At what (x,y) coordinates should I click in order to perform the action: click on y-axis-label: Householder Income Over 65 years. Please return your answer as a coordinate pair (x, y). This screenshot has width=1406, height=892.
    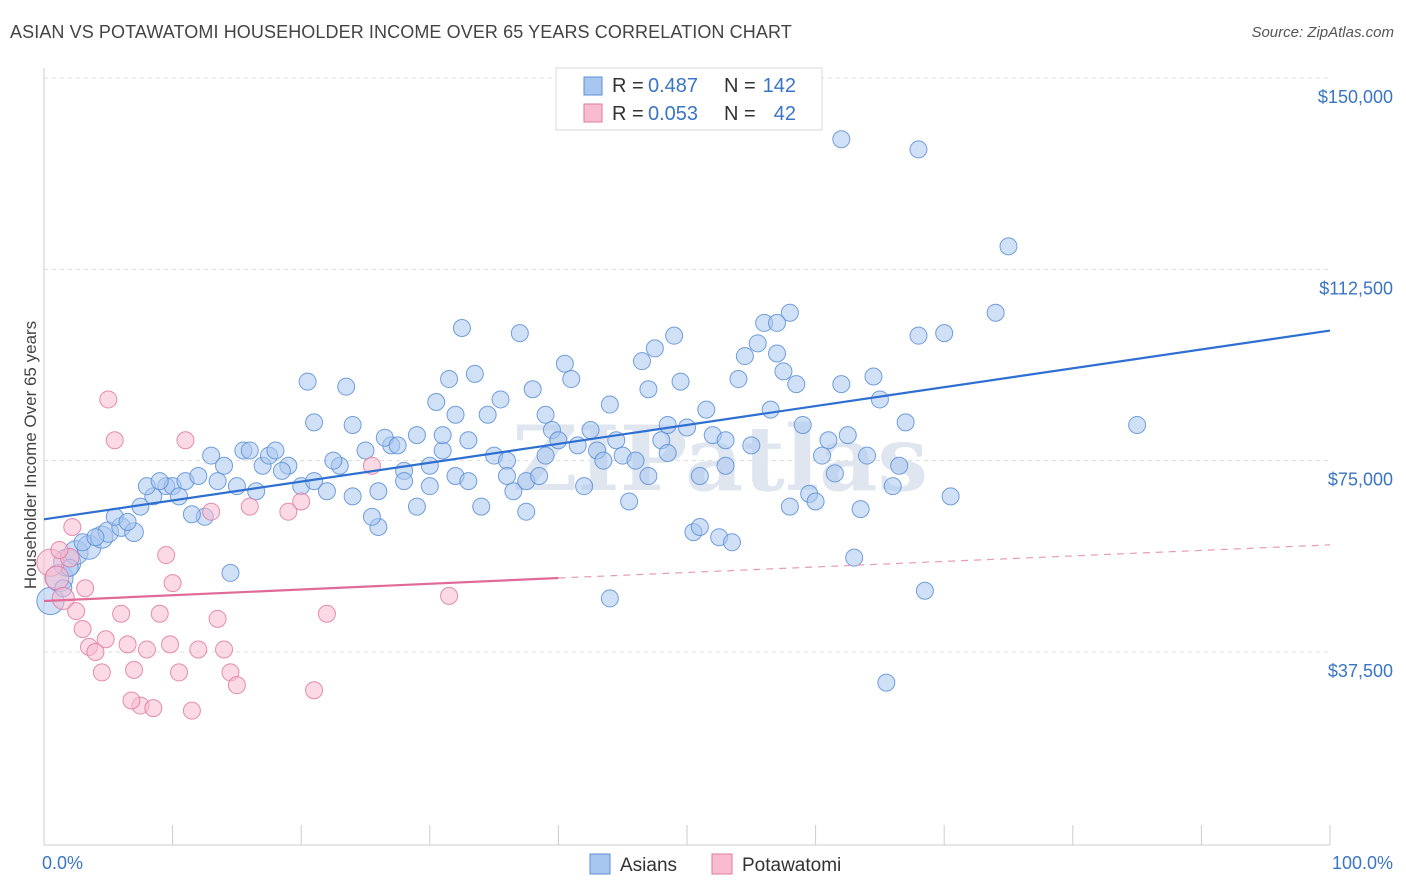
    Looking at the image, I should click on (30, 455).